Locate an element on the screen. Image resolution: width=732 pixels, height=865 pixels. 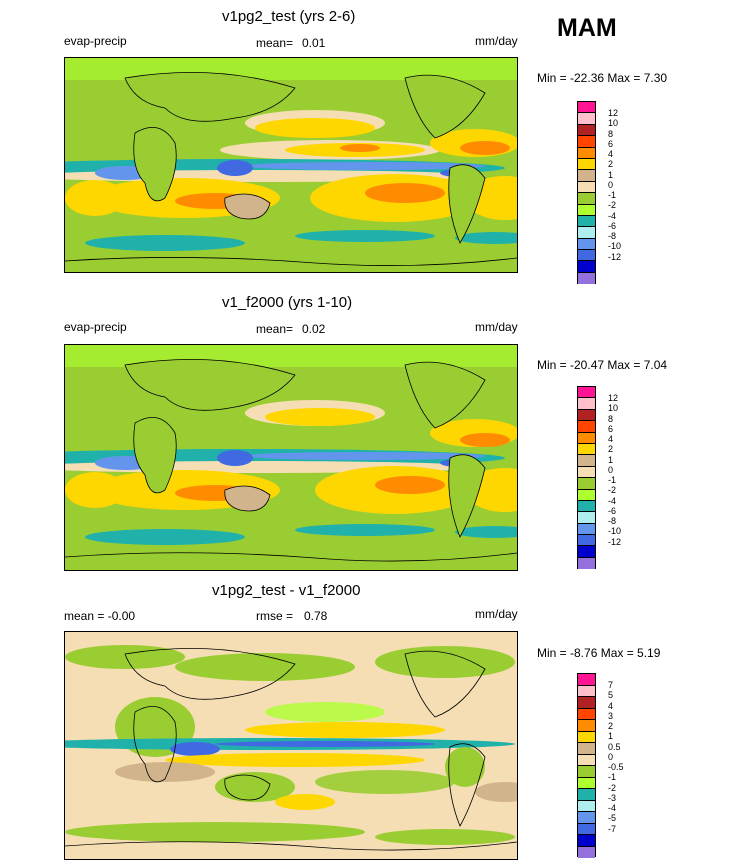
panel1-colorbar-labels: 12 10 8 6 4 2 1 0 -1 -2 -4 -6 -8 -10 -12 is located at coordinates (614, 185).